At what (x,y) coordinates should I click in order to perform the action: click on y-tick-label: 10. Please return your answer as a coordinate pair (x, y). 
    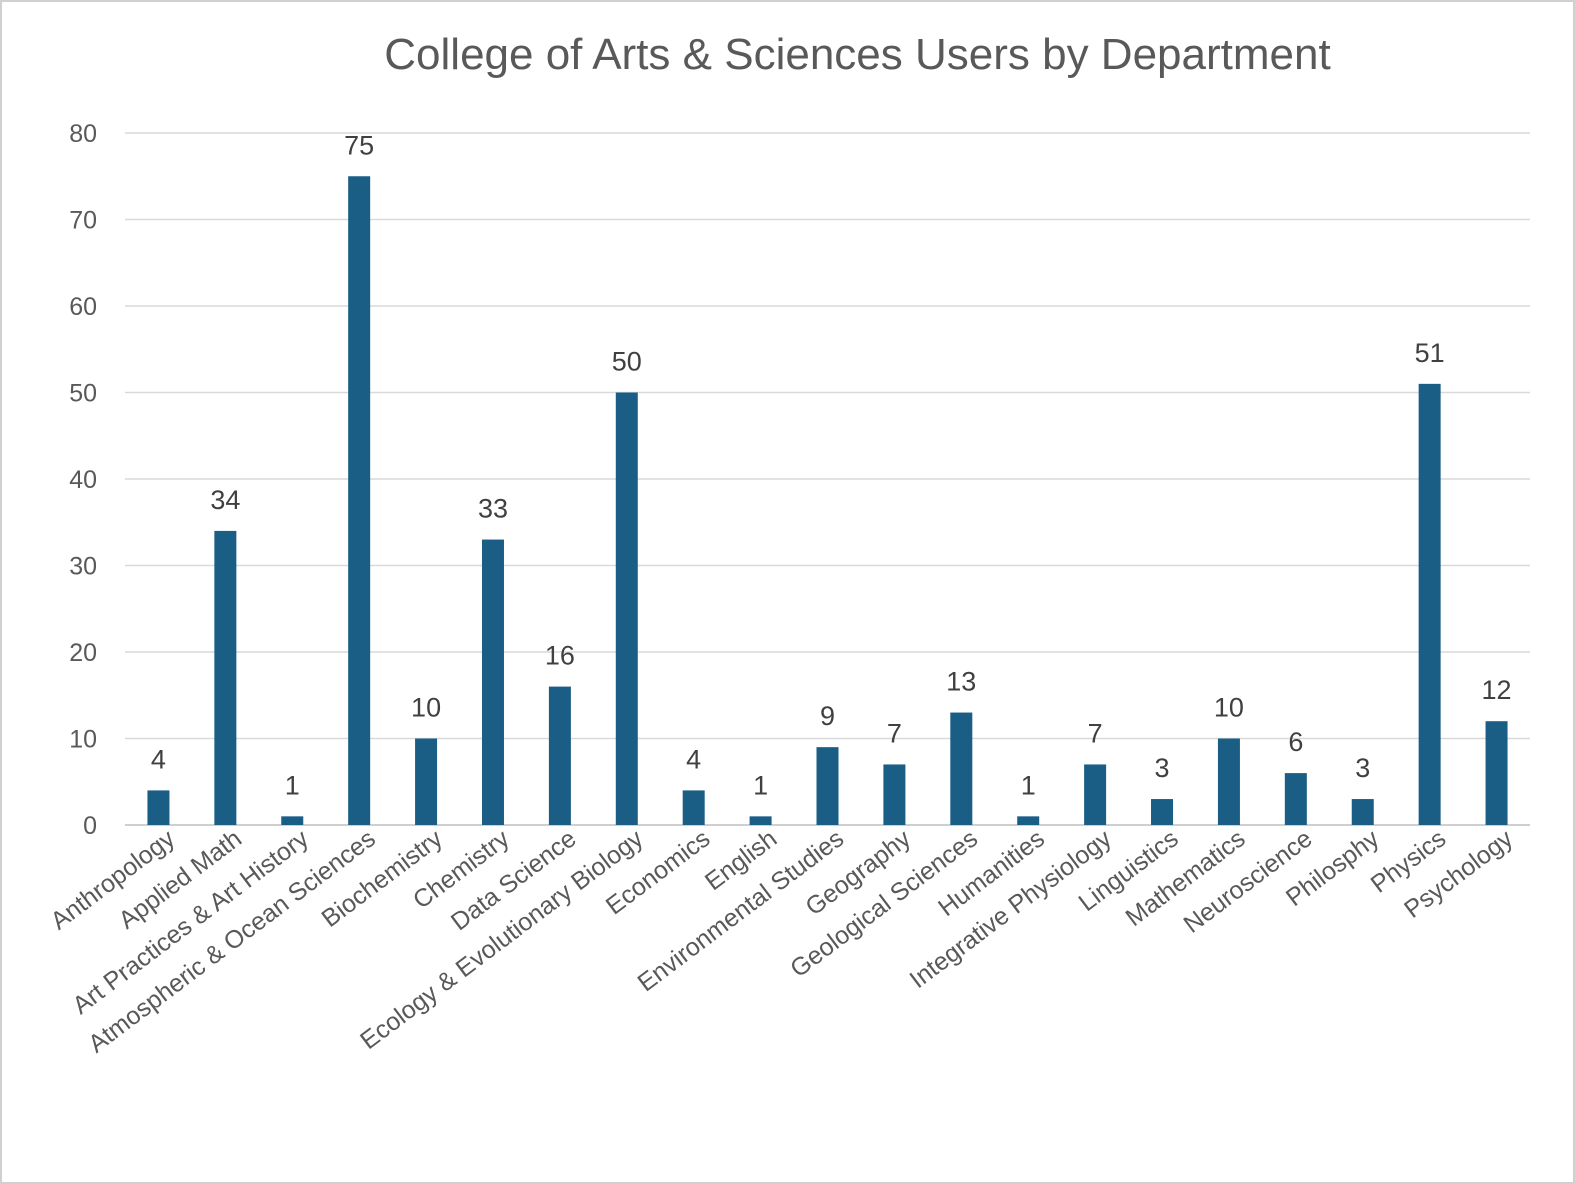
    Looking at the image, I should click on (83, 740).